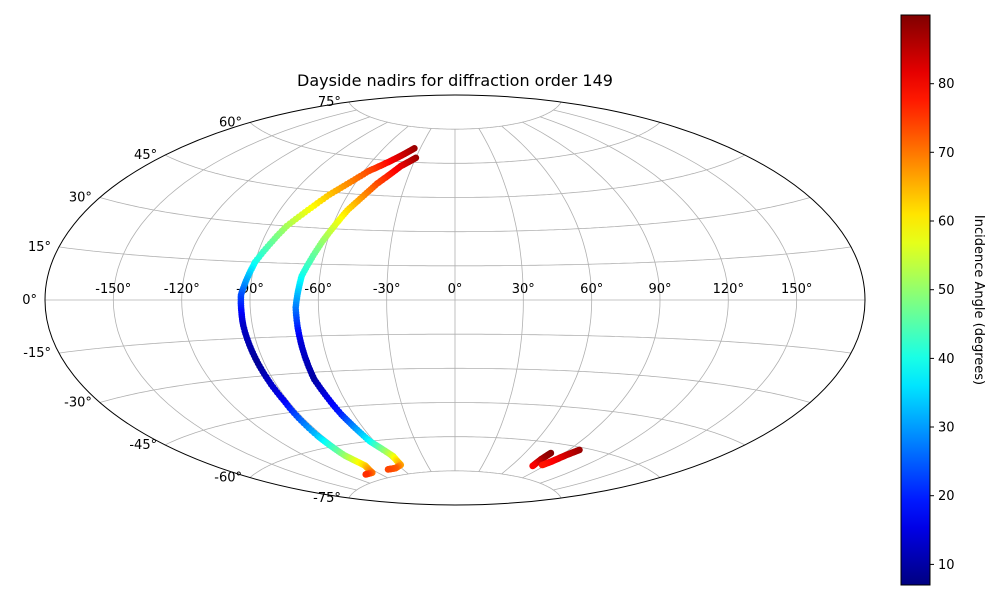  What do you see at coordinates (728, 289) in the screenshot?
I see `longitude-tick-label: 120°` at bounding box center [728, 289].